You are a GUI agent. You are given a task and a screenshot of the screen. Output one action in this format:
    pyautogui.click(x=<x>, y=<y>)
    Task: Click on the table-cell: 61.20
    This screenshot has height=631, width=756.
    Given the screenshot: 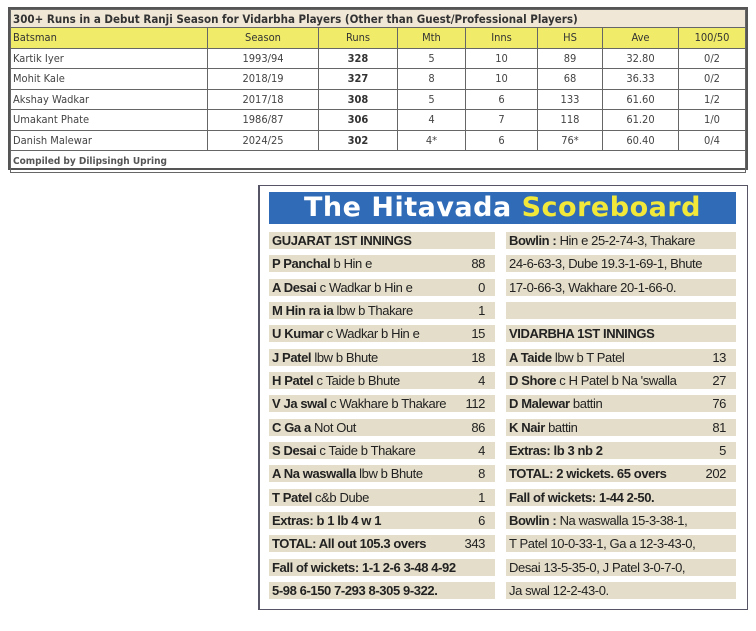 What is the action you would take?
    pyautogui.click(x=640, y=120)
    